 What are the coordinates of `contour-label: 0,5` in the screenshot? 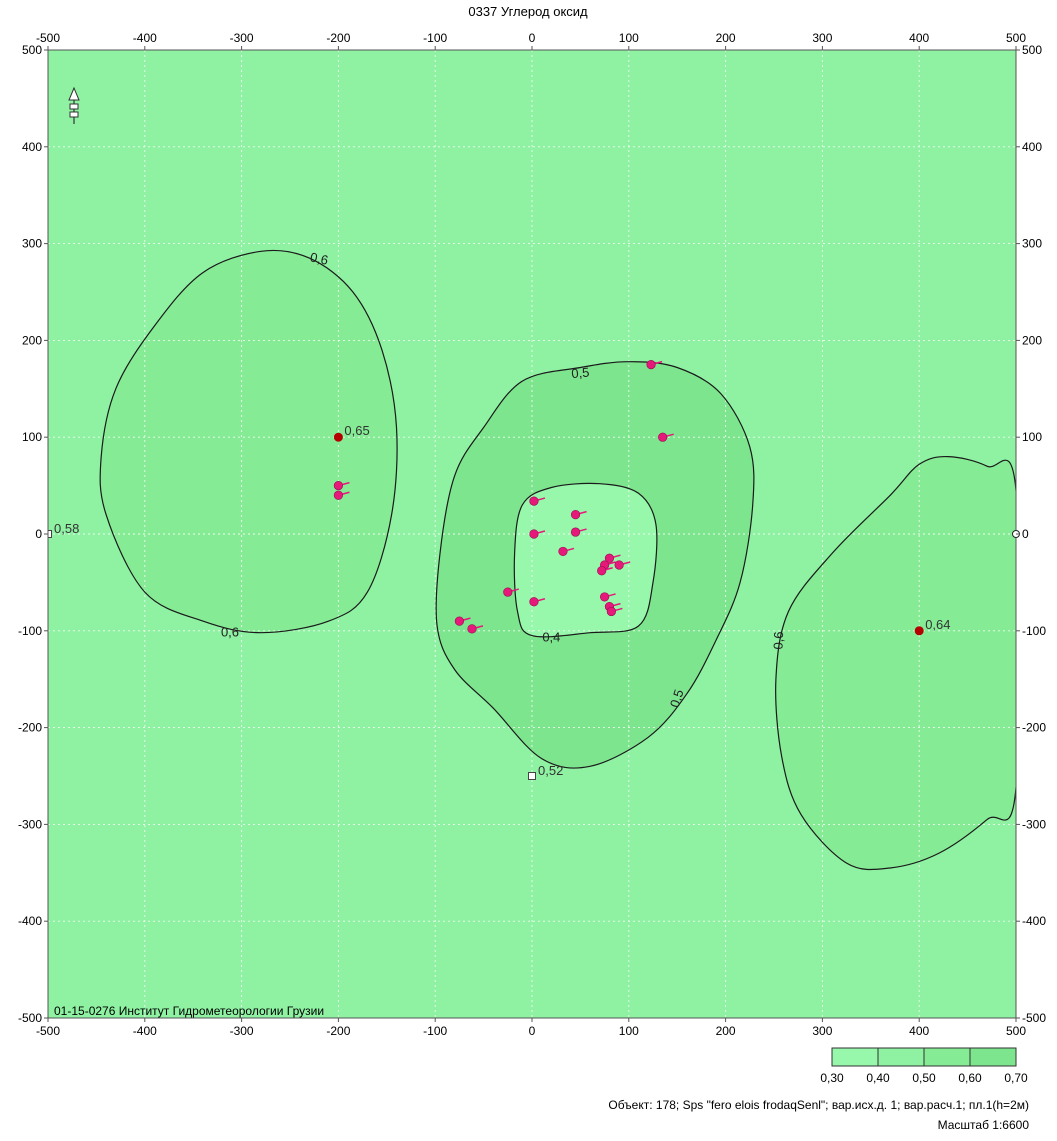 It's located at (677, 698).